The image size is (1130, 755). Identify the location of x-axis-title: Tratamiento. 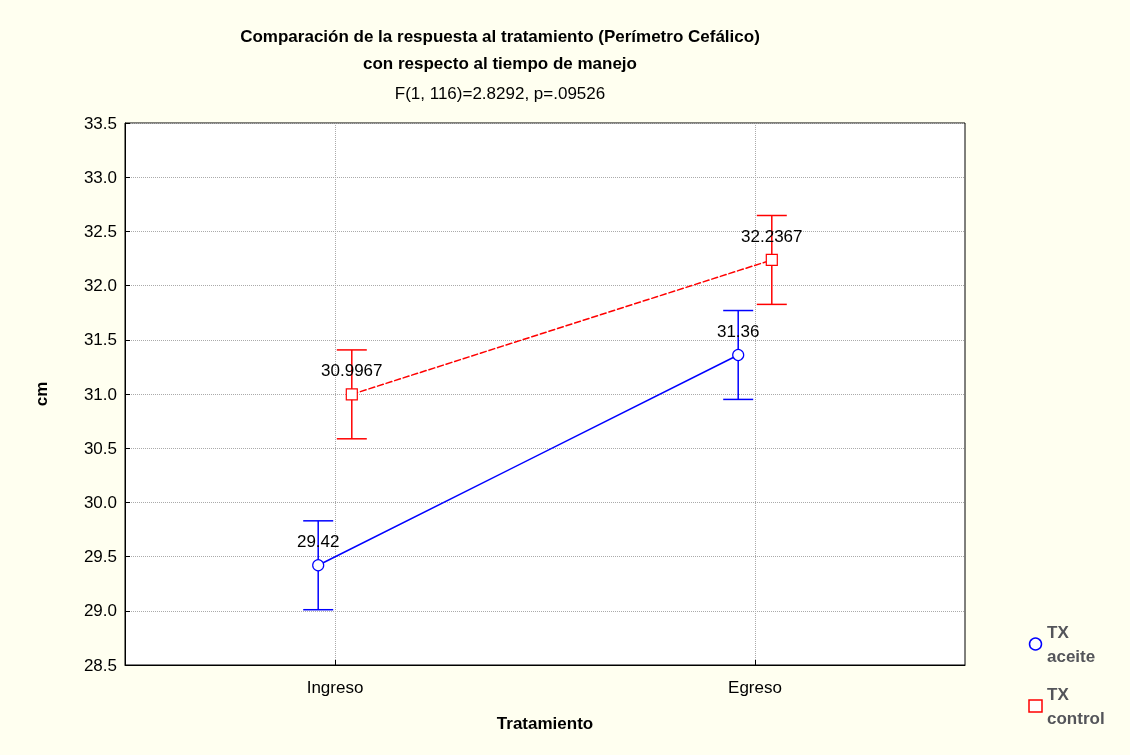
(545, 723).